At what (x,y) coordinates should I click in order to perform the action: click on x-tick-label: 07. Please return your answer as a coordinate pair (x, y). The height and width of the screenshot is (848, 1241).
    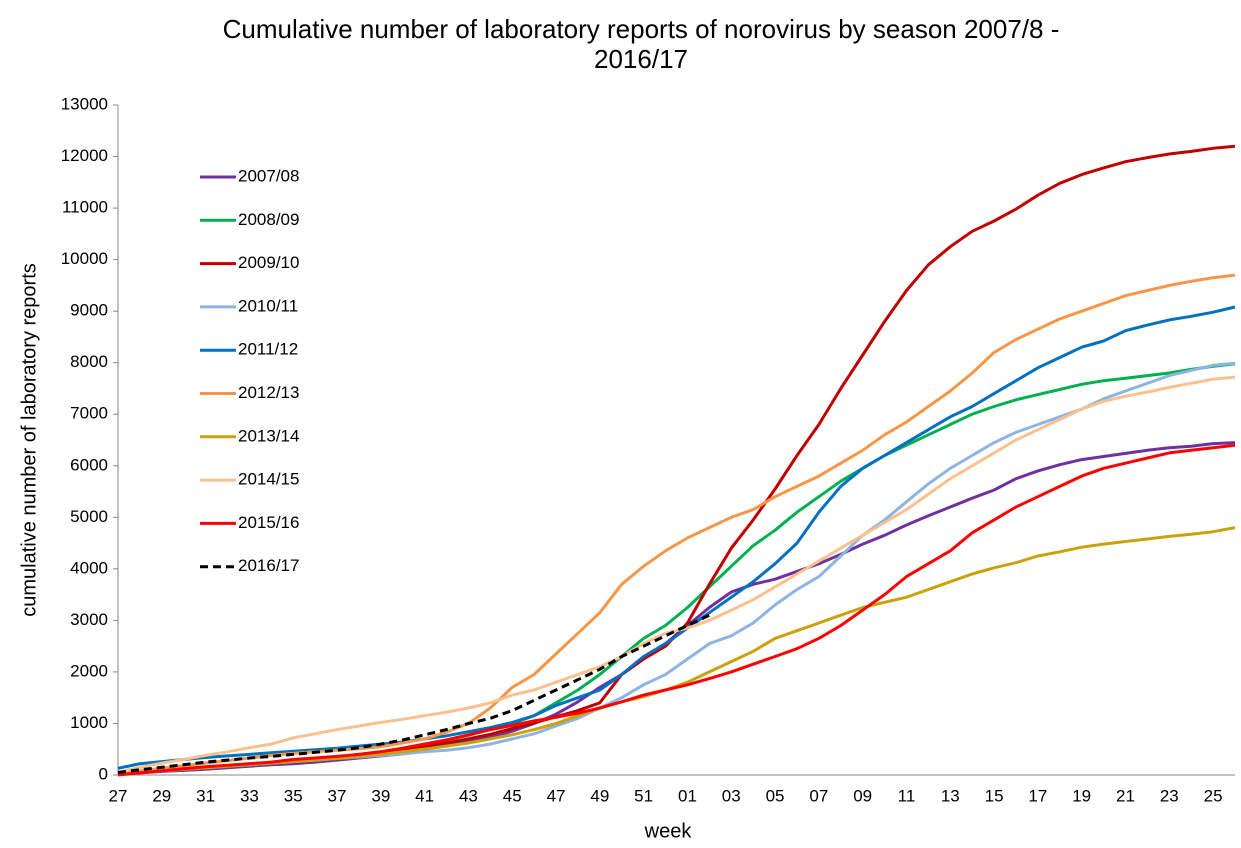
    Looking at the image, I should click on (818, 795).